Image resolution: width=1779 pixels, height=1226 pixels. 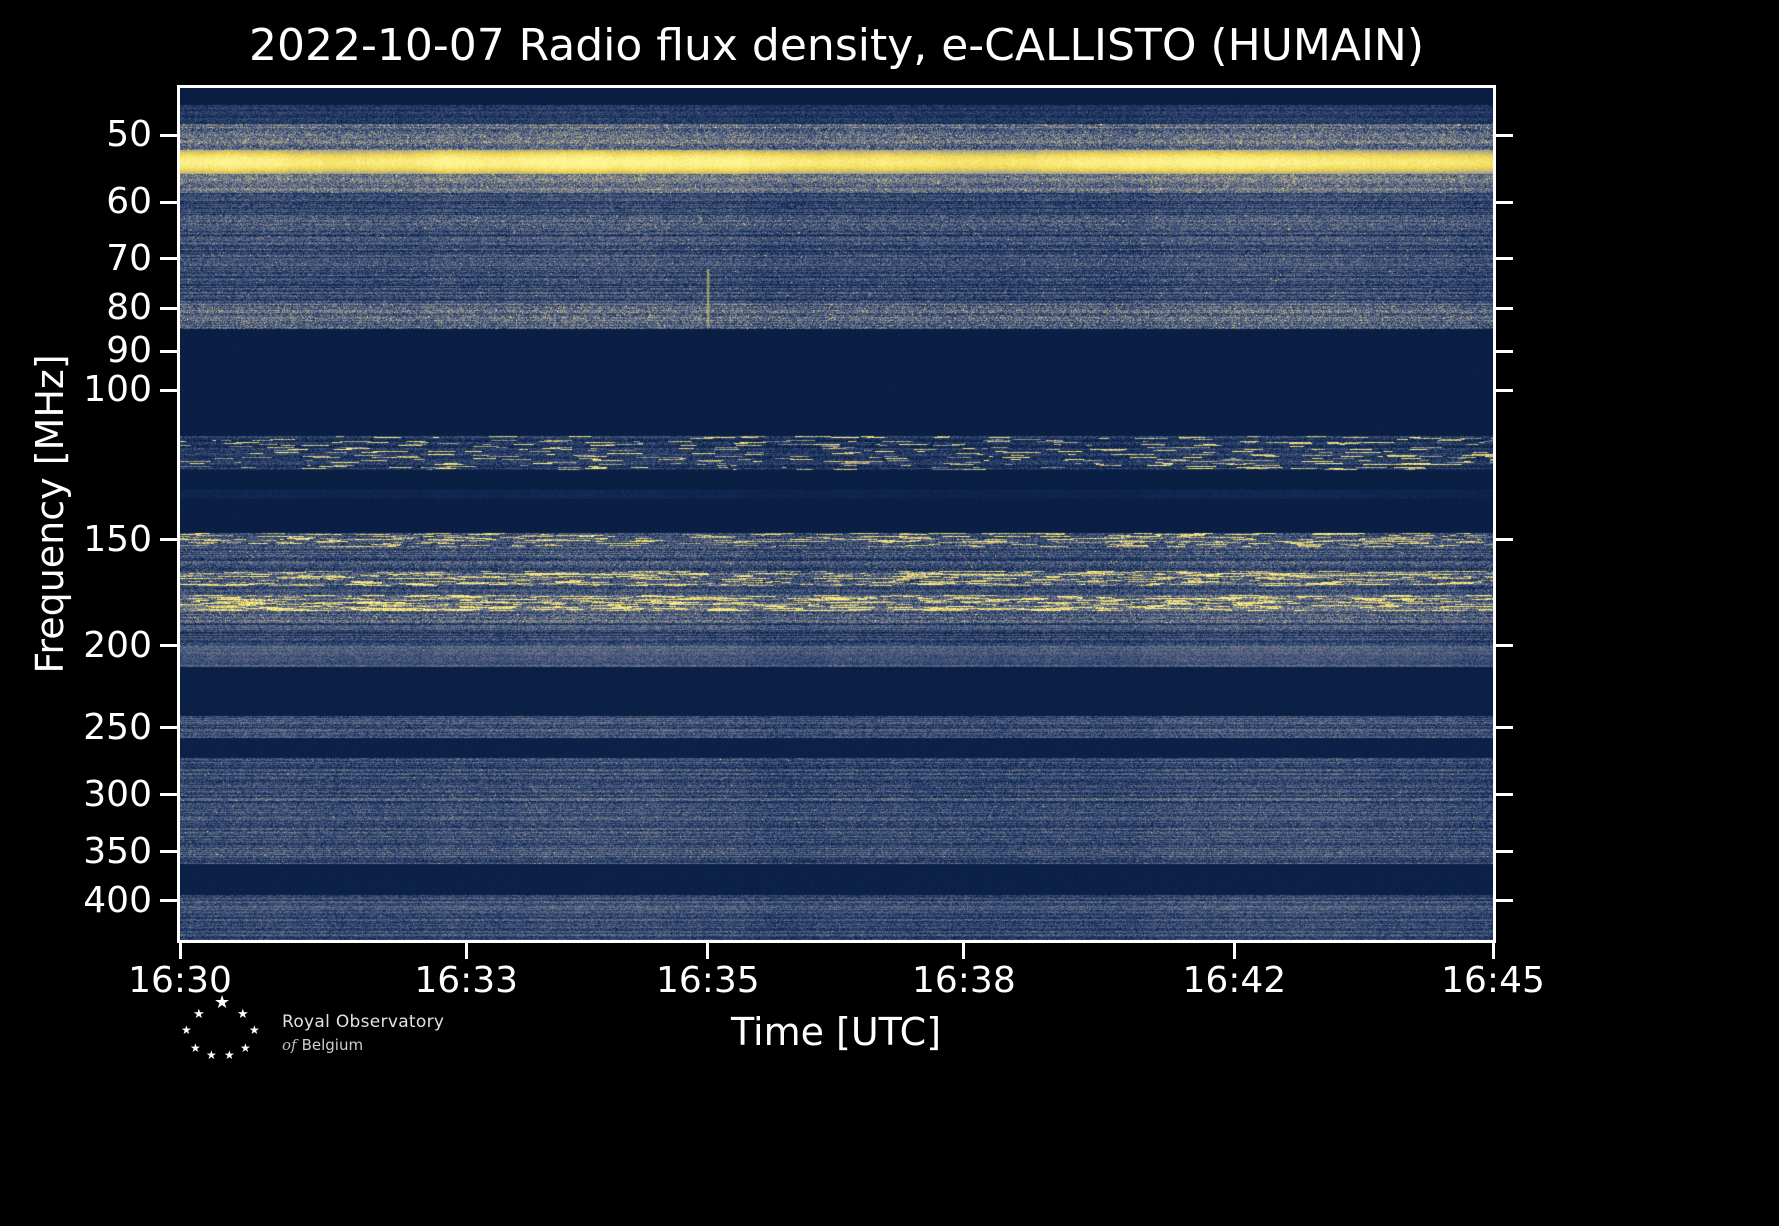 What do you see at coordinates (129, 202) in the screenshot?
I see `y-tick-label: 60` at bounding box center [129, 202].